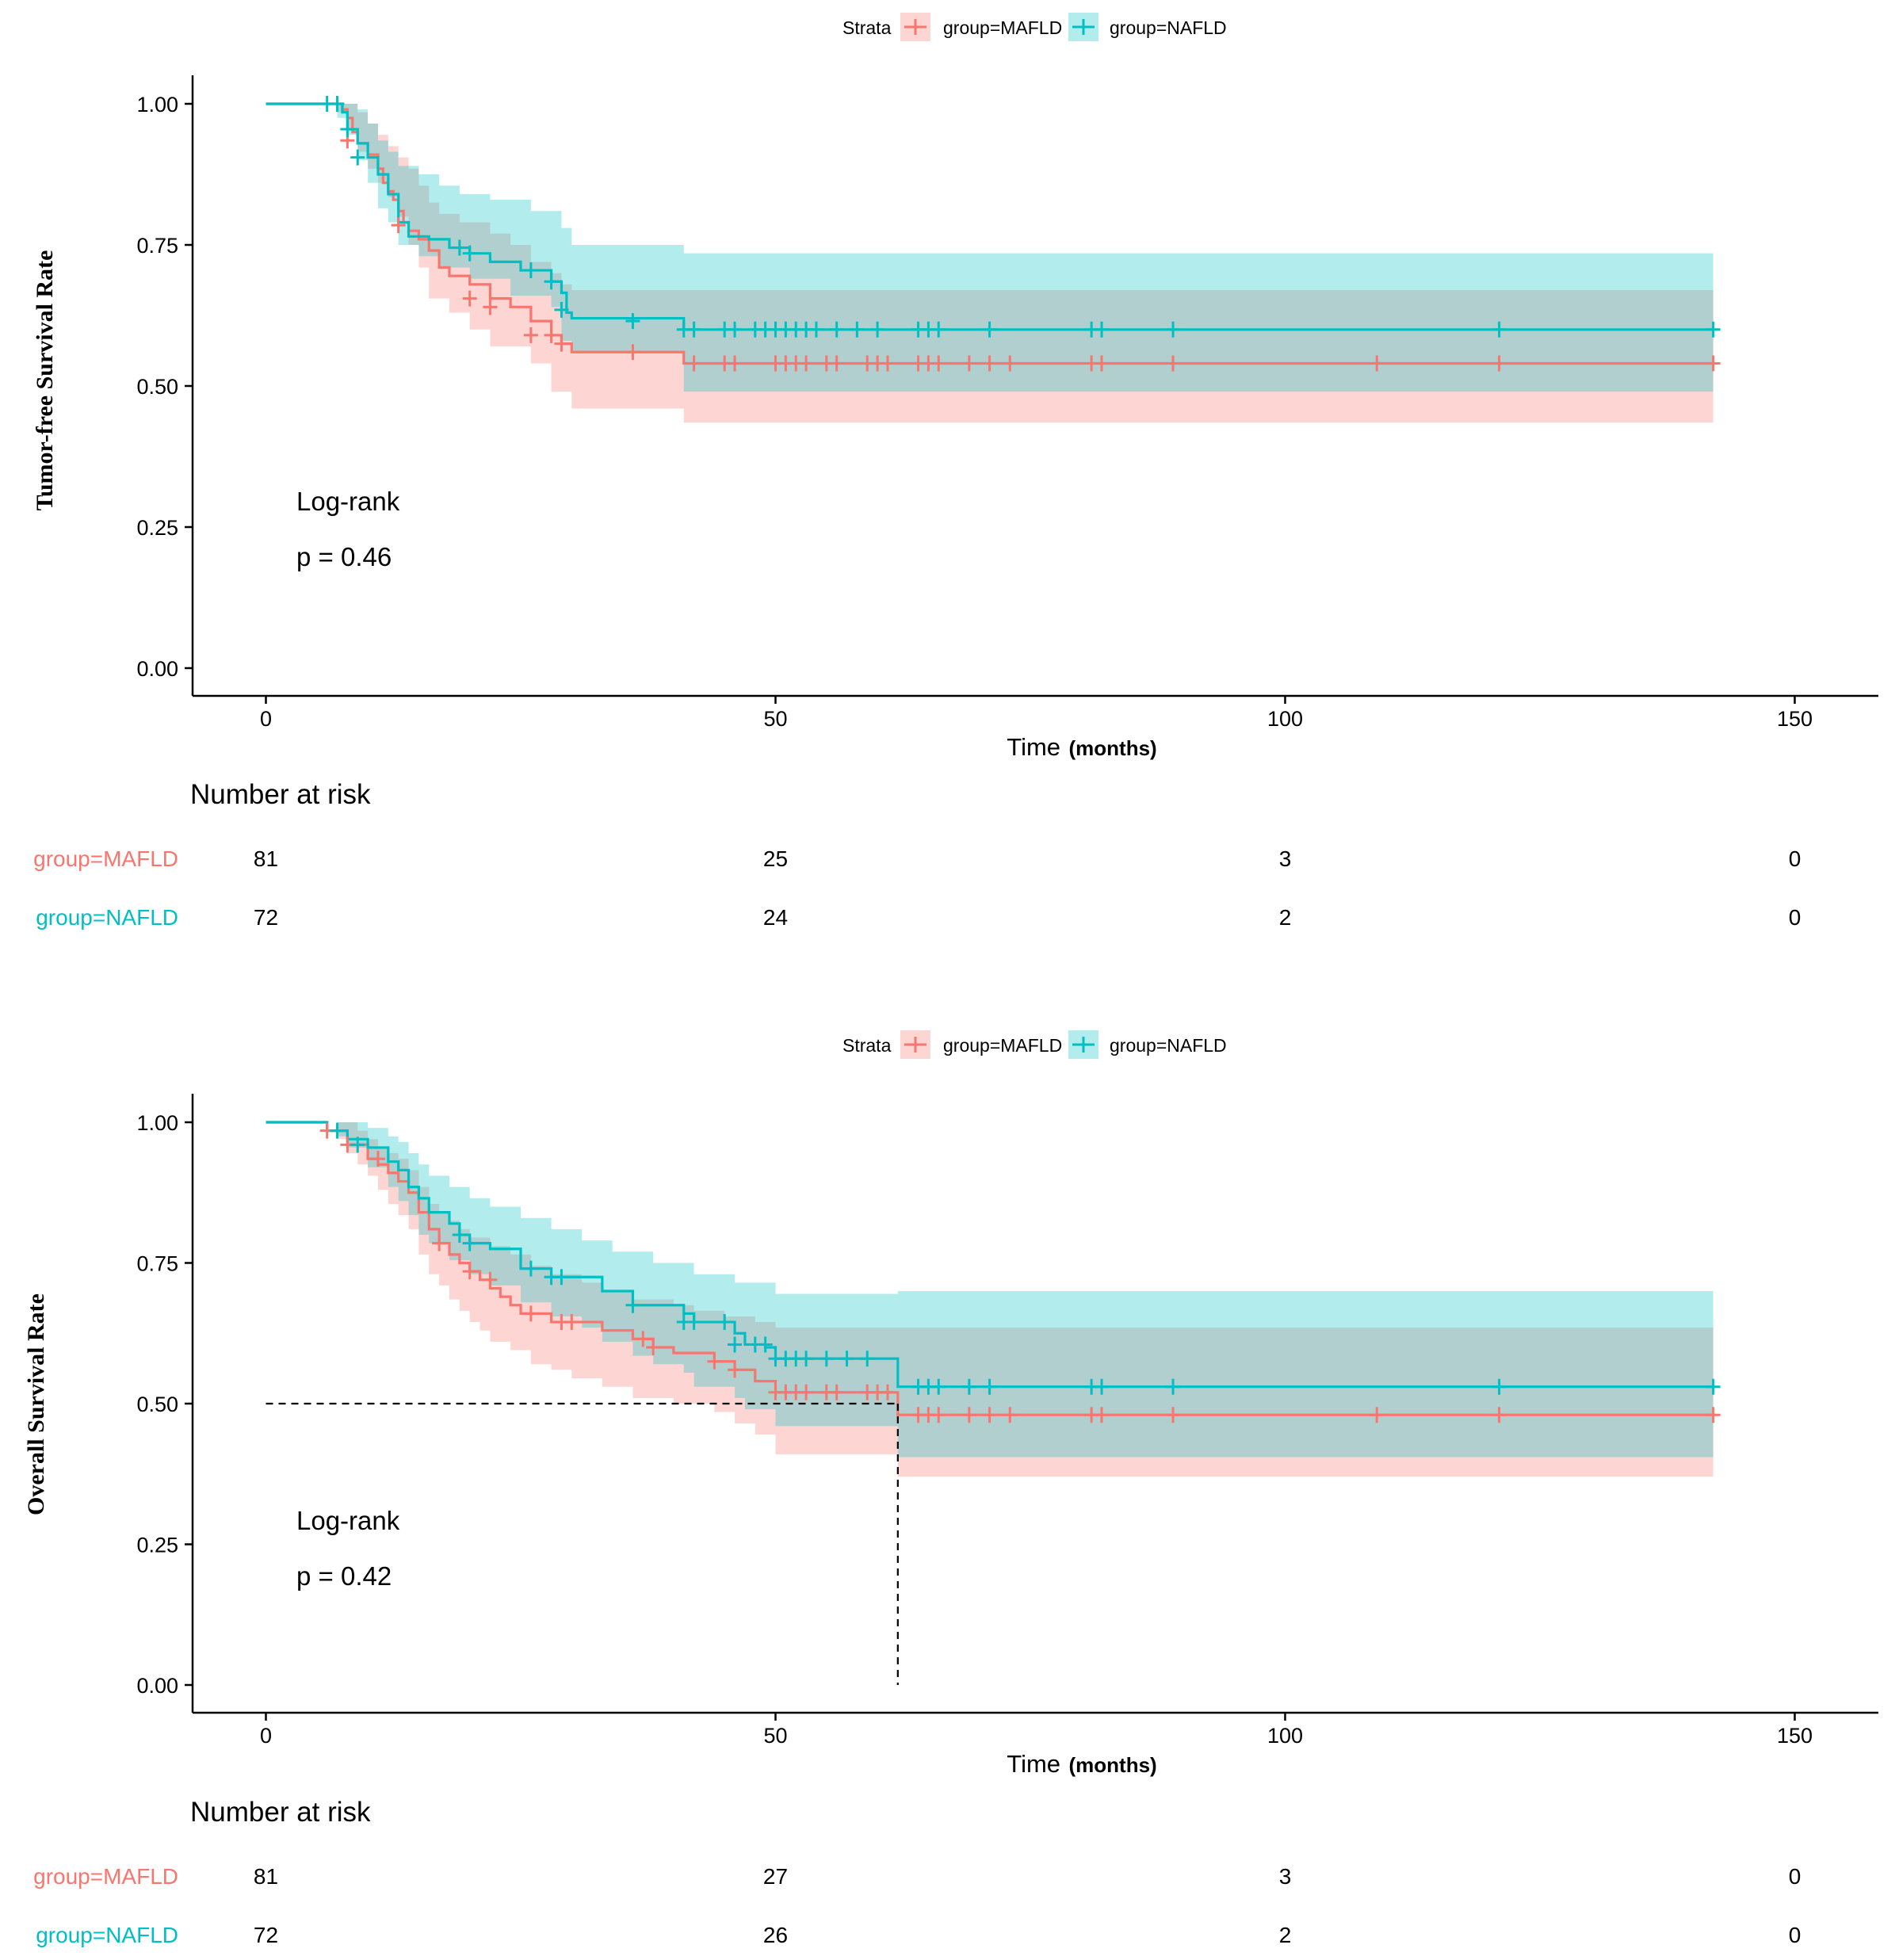  Describe the element at coordinates (775, 1736) in the screenshot. I see `x-tick-label: 50` at that location.